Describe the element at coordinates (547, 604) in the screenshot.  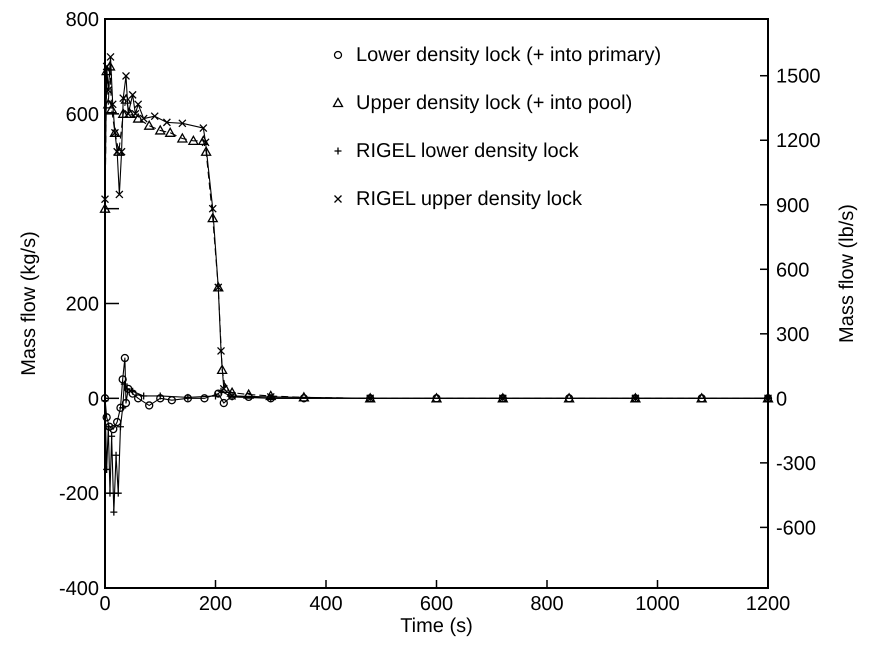
I see `x-tick-label: 800` at that location.